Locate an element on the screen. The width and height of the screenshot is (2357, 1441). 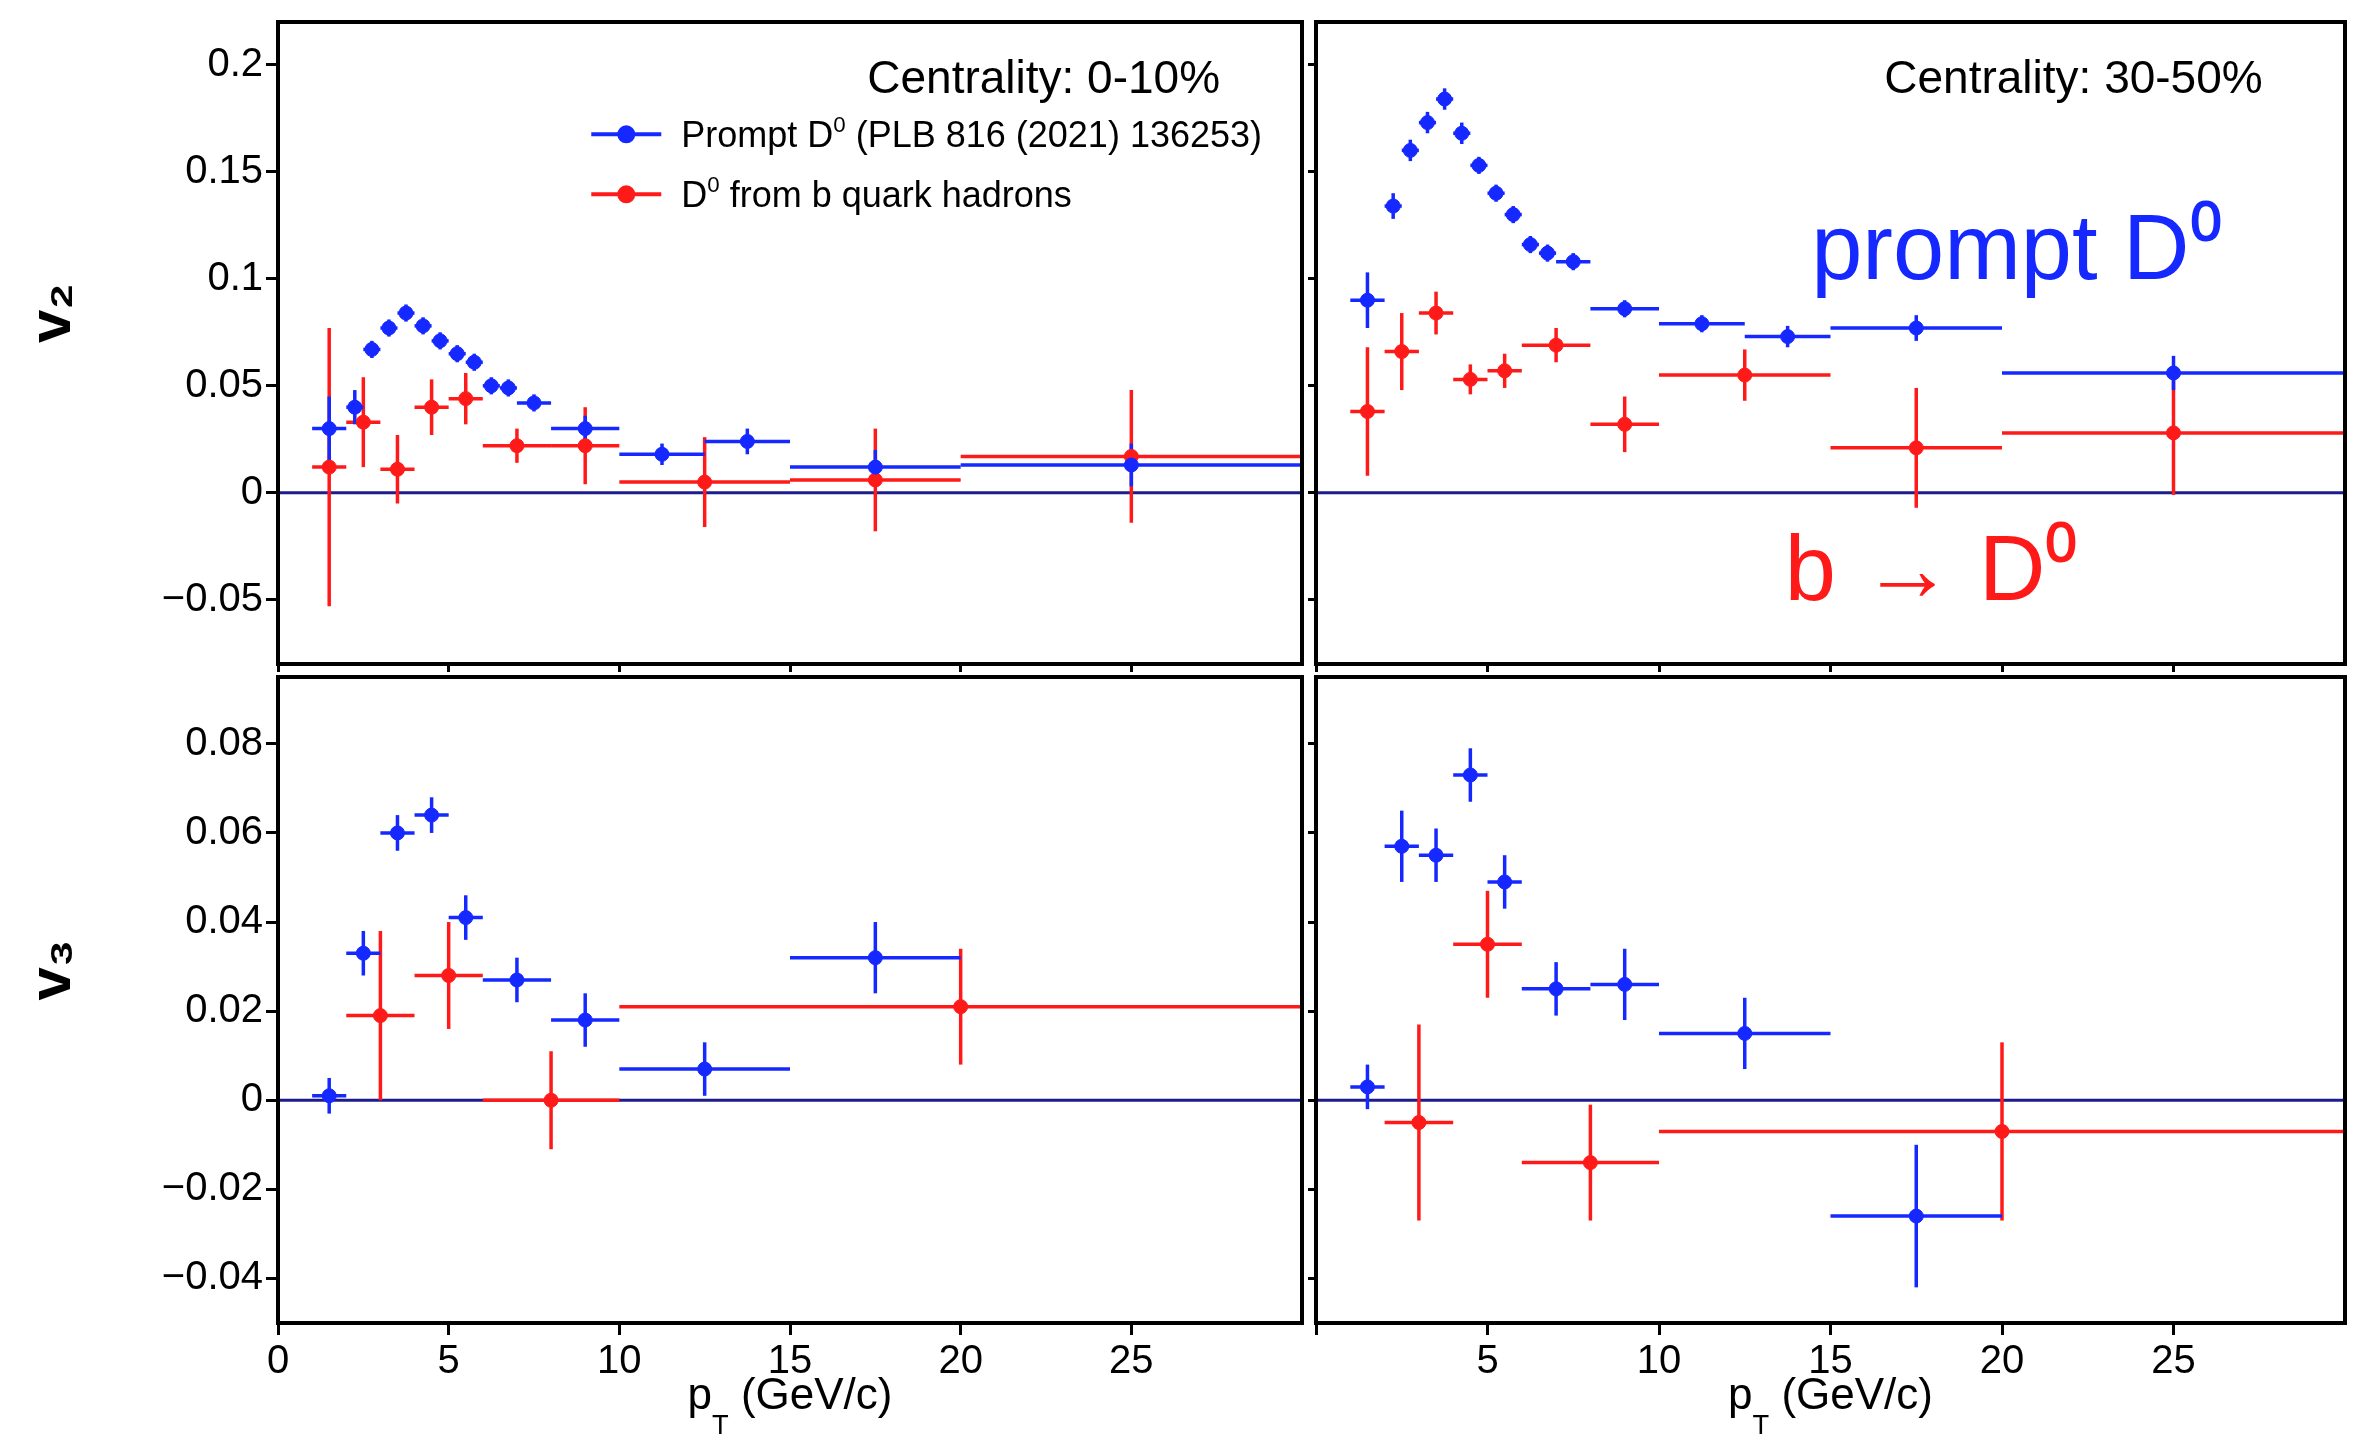
y-tick-label: 0.08 is located at coordinates (224, 740).